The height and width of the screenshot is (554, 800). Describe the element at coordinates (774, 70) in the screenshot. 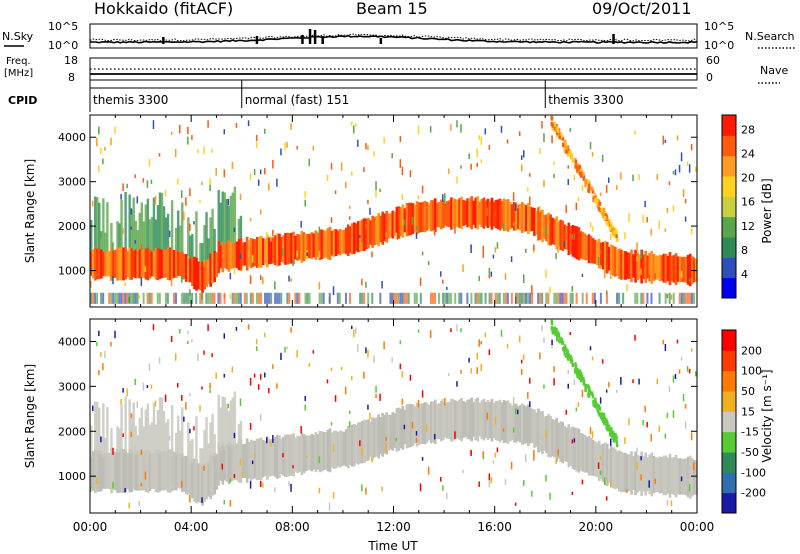

I see `nave-label: Nave` at that location.